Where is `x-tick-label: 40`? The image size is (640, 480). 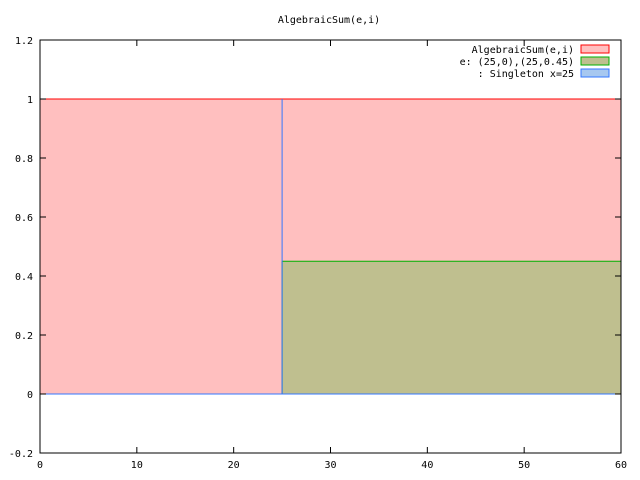
x-tick-label: 40 is located at coordinates (427, 465).